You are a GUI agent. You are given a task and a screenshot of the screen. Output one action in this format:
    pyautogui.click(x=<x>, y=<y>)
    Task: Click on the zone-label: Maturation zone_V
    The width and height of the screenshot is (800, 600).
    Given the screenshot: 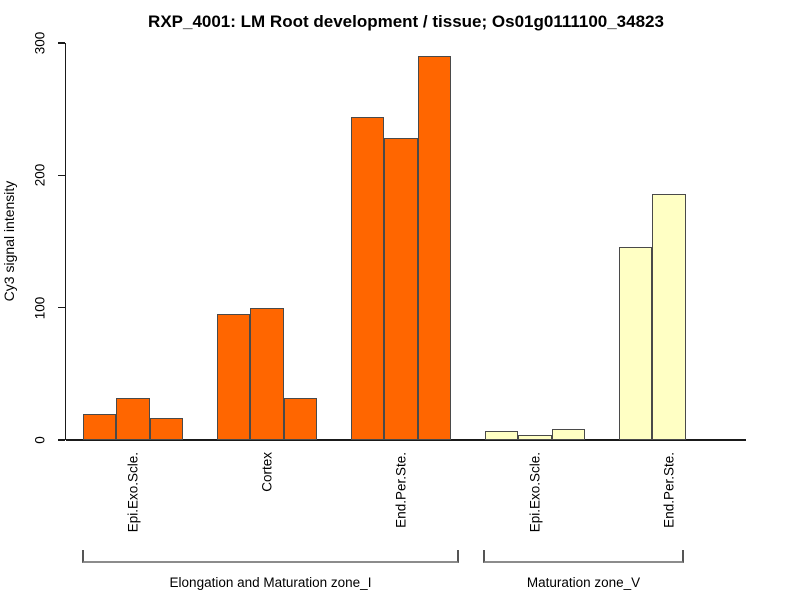 What is the action you would take?
    pyautogui.click(x=583, y=582)
    